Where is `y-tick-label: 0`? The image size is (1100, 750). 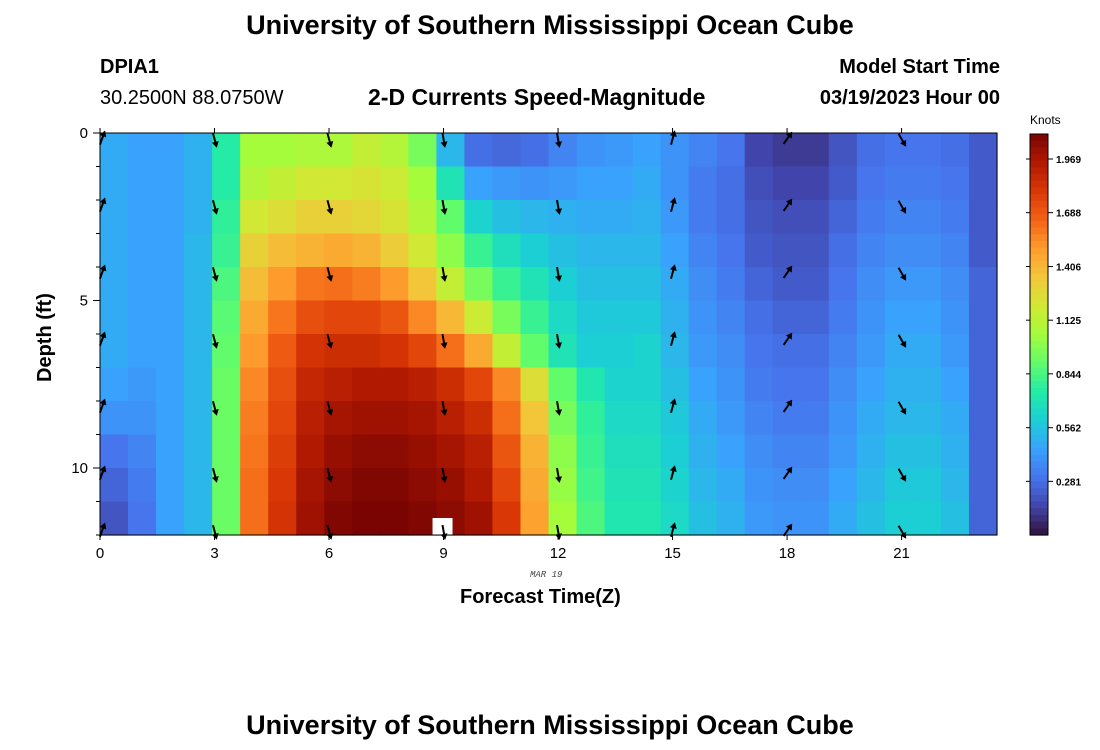
y-tick-label: 0 is located at coordinates (84, 133).